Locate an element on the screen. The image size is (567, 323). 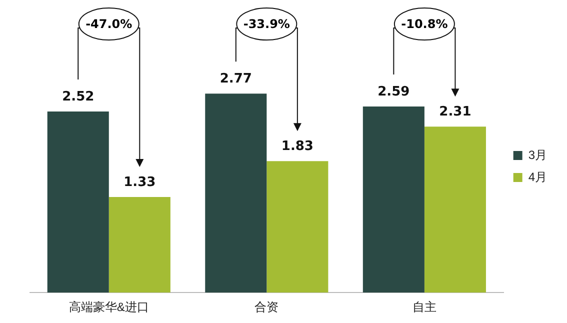
text: -10.8% is located at coordinates (424, 24).